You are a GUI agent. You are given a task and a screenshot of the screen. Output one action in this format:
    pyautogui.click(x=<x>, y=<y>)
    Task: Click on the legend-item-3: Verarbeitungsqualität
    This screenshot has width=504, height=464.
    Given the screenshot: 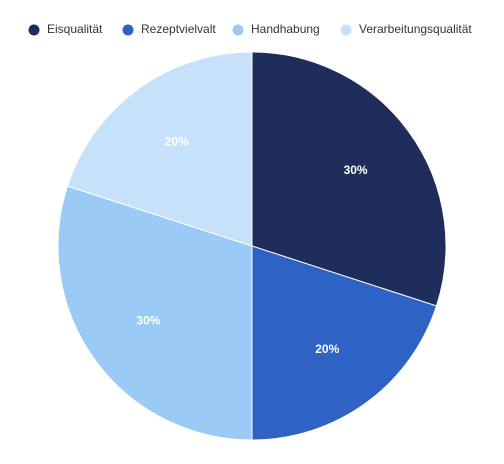 What is the action you would take?
    pyautogui.click(x=406, y=29)
    